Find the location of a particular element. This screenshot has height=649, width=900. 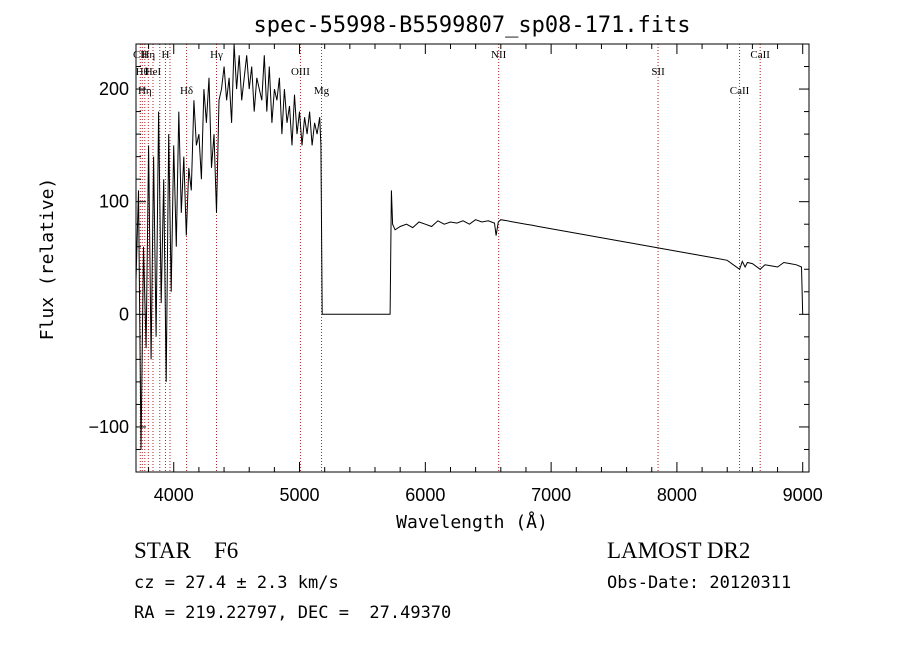

spectral-line-label: Hθ is located at coordinates (142, 72).